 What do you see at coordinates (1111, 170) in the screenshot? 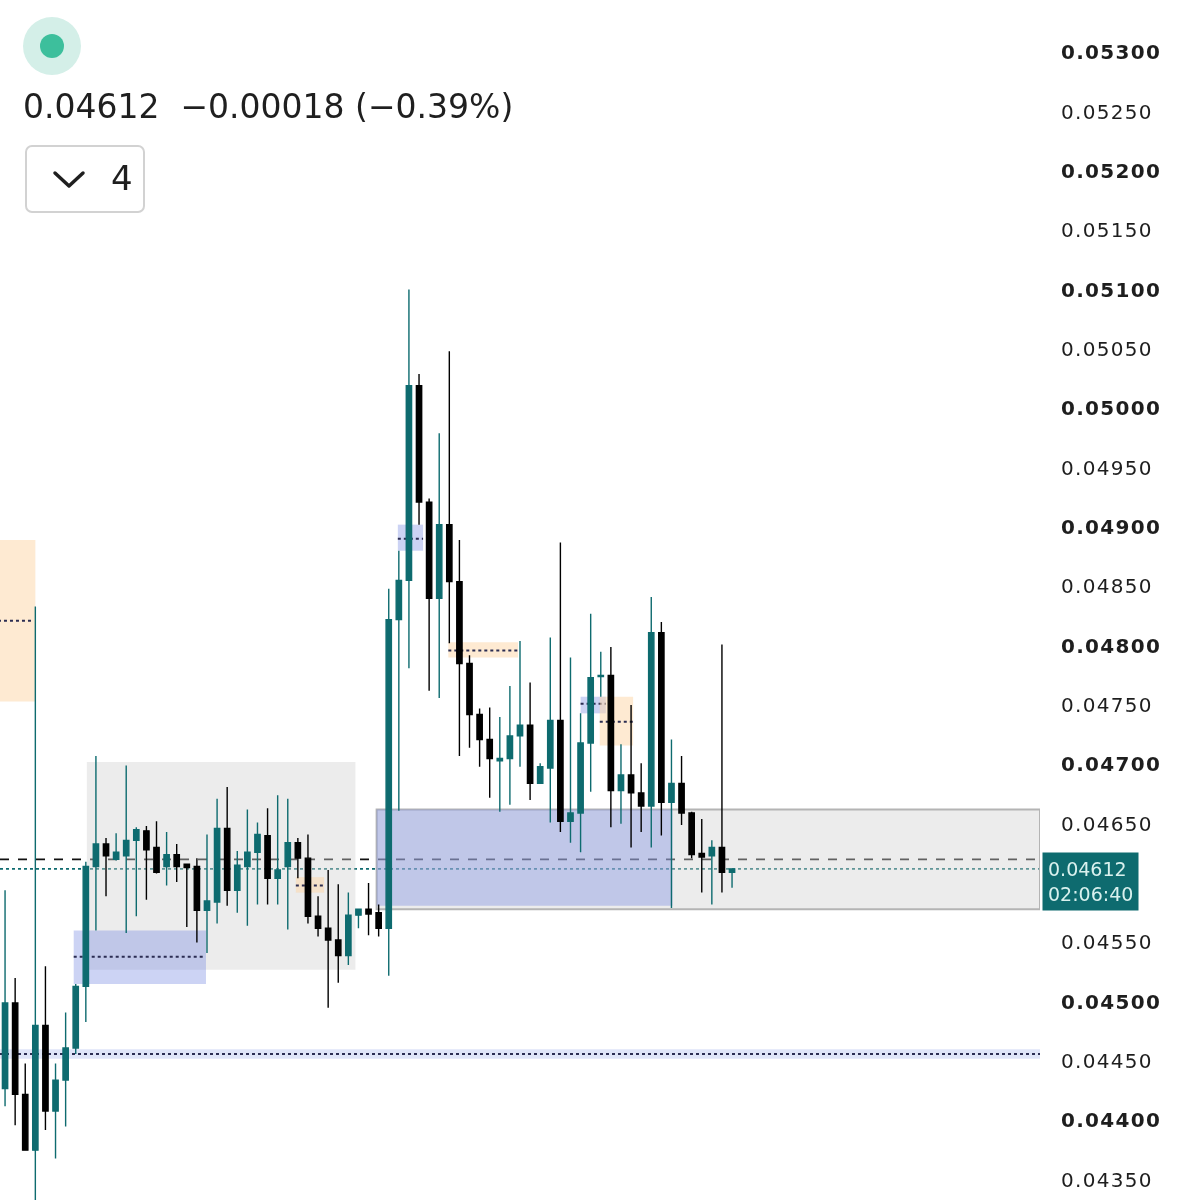
I see `y-tick-label: 0.05200` at bounding box center [1111, 170].